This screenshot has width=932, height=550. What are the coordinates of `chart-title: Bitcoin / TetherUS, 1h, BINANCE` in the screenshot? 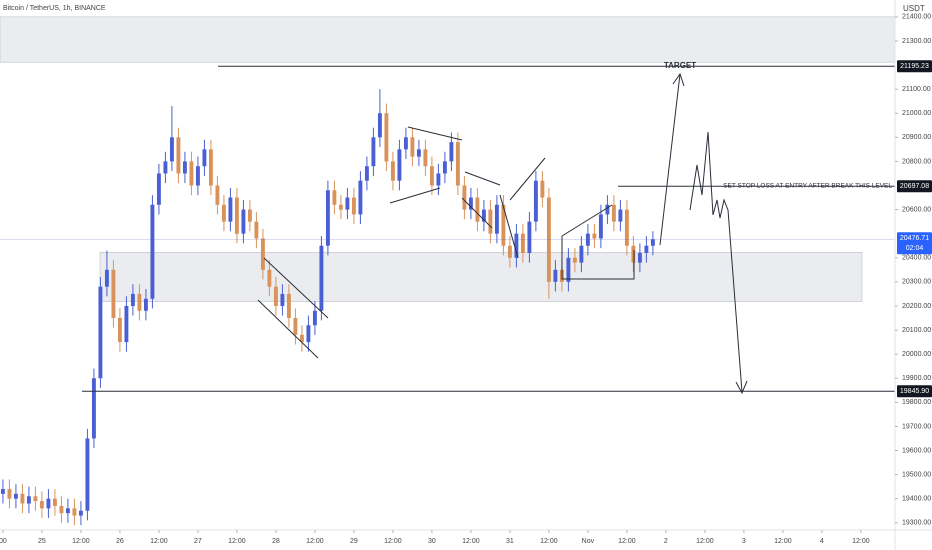 It's located at (54, 8).